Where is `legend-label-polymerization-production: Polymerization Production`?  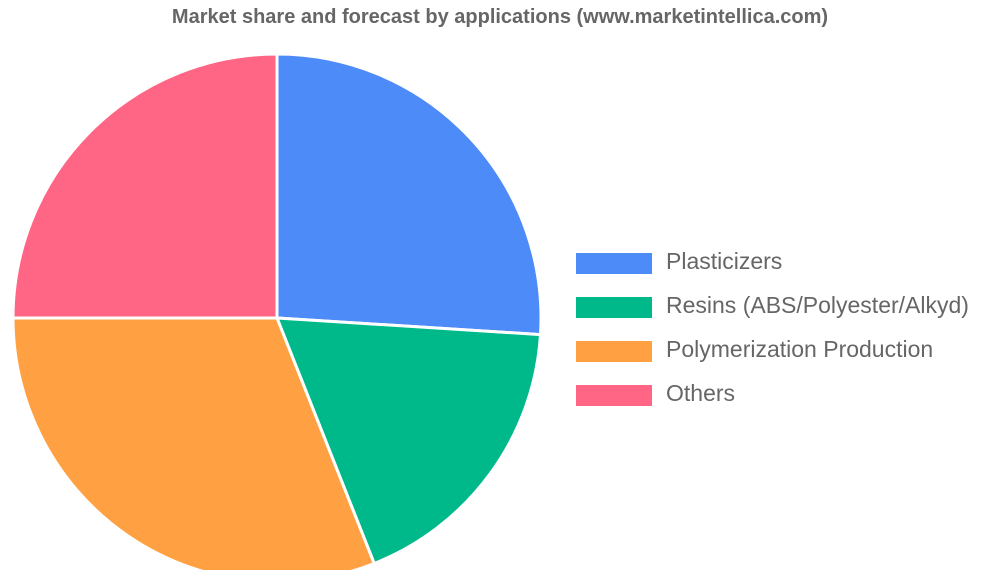
legend-label-polymerization-production: Polymerization Production is located at coordinates (800, 348).